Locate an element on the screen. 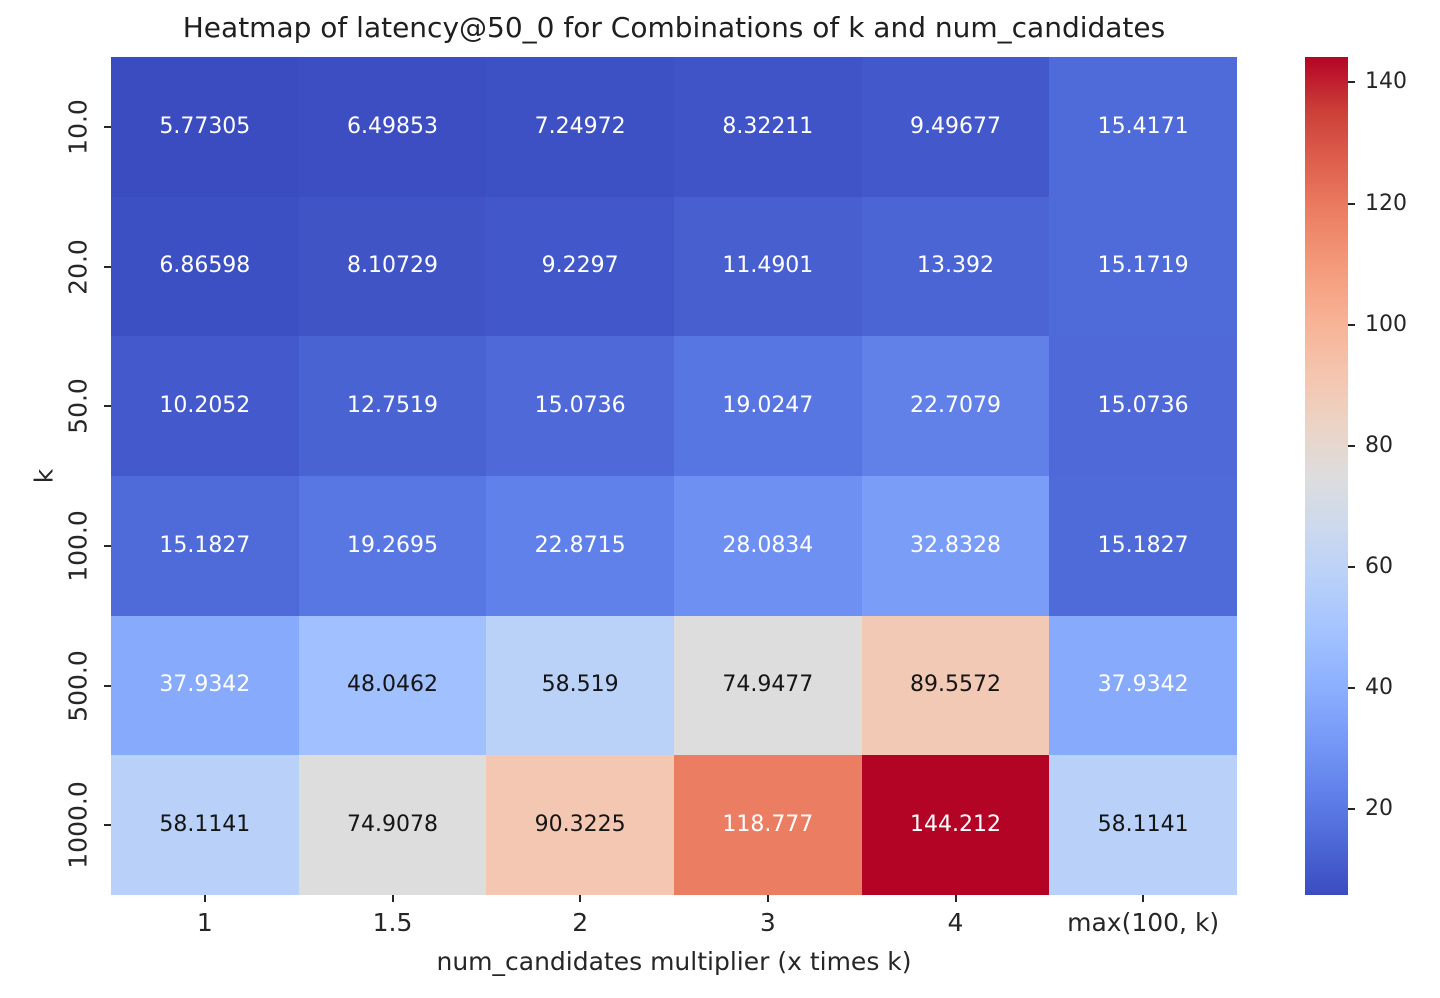 The height and width of the screenshot is (998, 1440). cell-value: 74.9078 is located at coordinates (392, 825).